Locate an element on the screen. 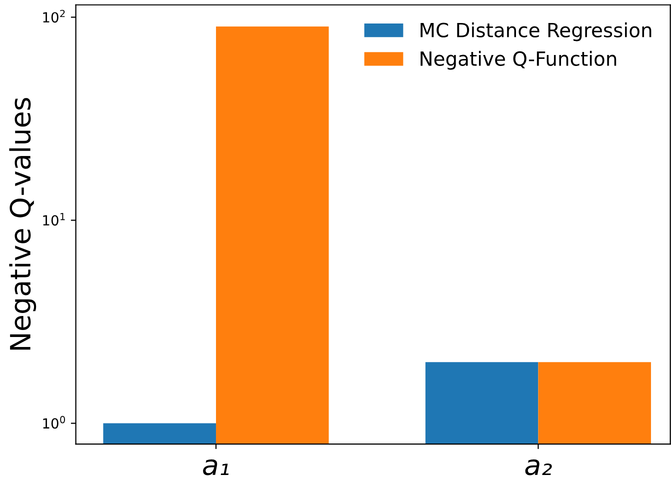 The width and height of the screenshot is (671, 488). legend-label: MC Distance Regression is located at coordinates (536, 32).